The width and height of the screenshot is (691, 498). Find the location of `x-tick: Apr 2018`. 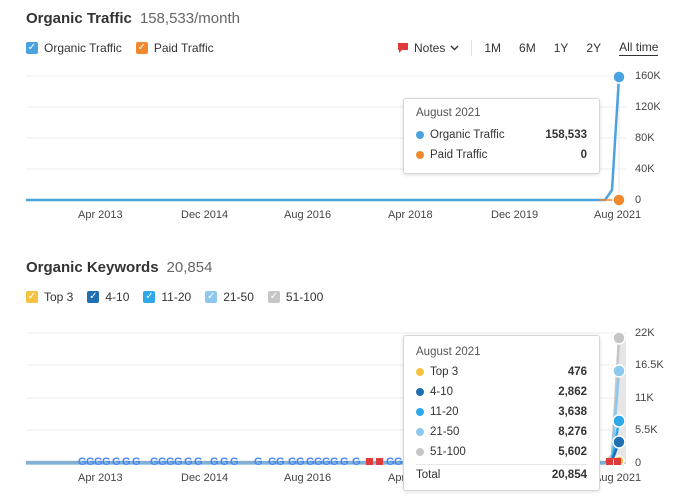

x-tick: Apr 2018 is located at coordinates (410, 215).